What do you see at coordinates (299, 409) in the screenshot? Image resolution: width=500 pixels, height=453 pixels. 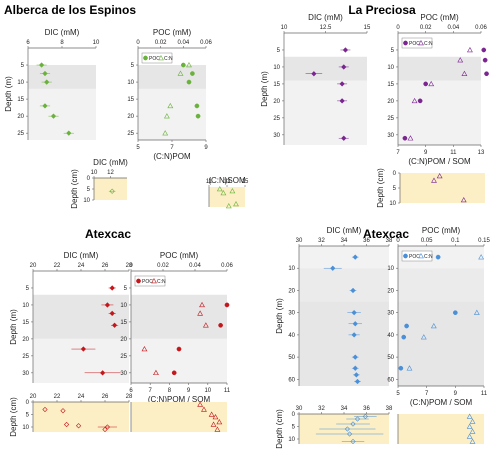 I see `x-tick-label: 30` at bounding box center [299, 409].